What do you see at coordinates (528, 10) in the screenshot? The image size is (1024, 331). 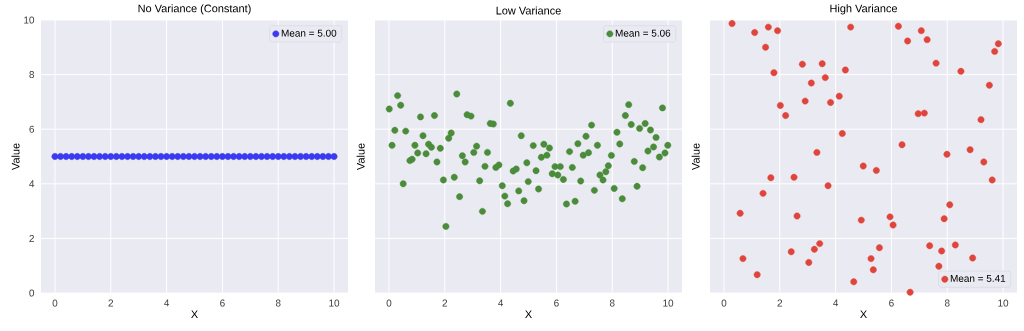 I see `chart-title: Low Variance` at bounding box center [528, 10].